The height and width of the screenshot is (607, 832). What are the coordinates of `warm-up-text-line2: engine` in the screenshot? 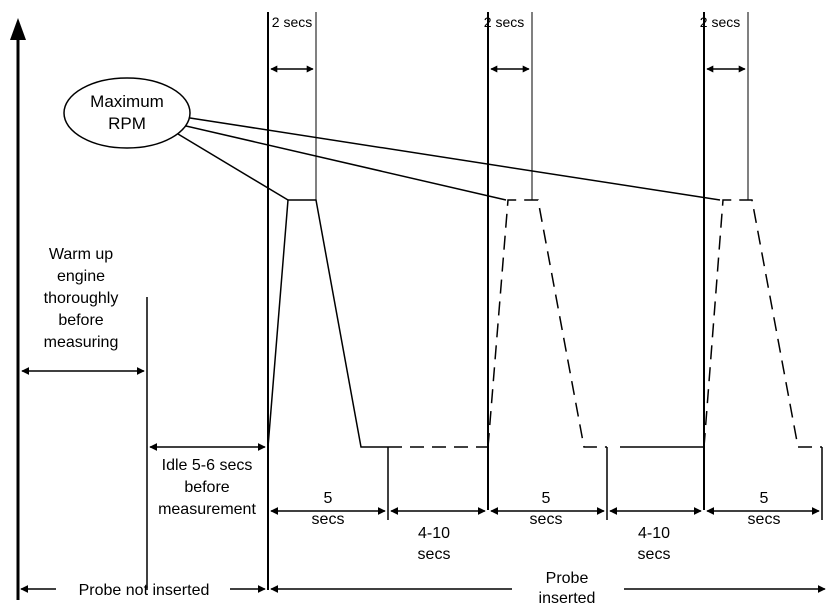 It's located at (81, 276).